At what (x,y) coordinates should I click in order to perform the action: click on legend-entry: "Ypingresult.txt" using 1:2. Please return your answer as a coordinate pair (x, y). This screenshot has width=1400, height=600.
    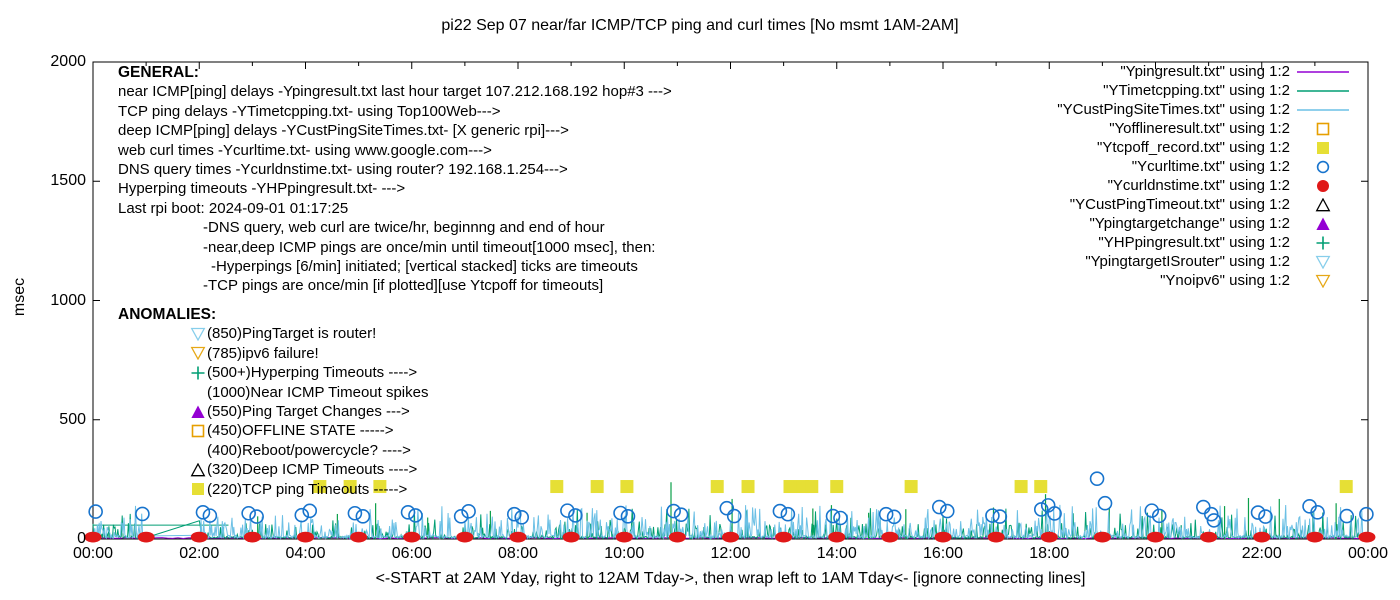
    Looking at the image, I should click on (1178, 71).